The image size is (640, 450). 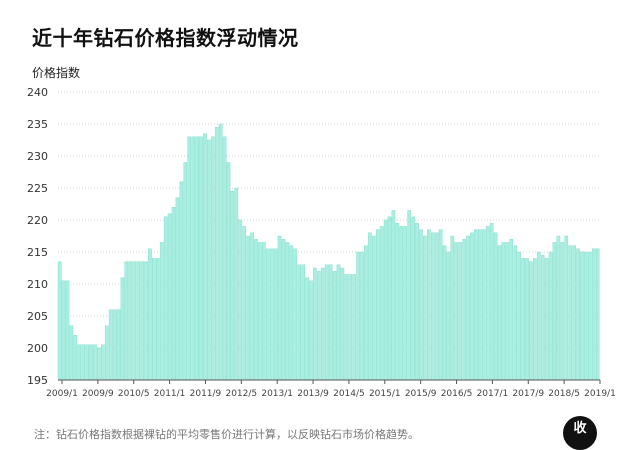 I want to click on y-tick-label: 200, so click(x=37, y=348).